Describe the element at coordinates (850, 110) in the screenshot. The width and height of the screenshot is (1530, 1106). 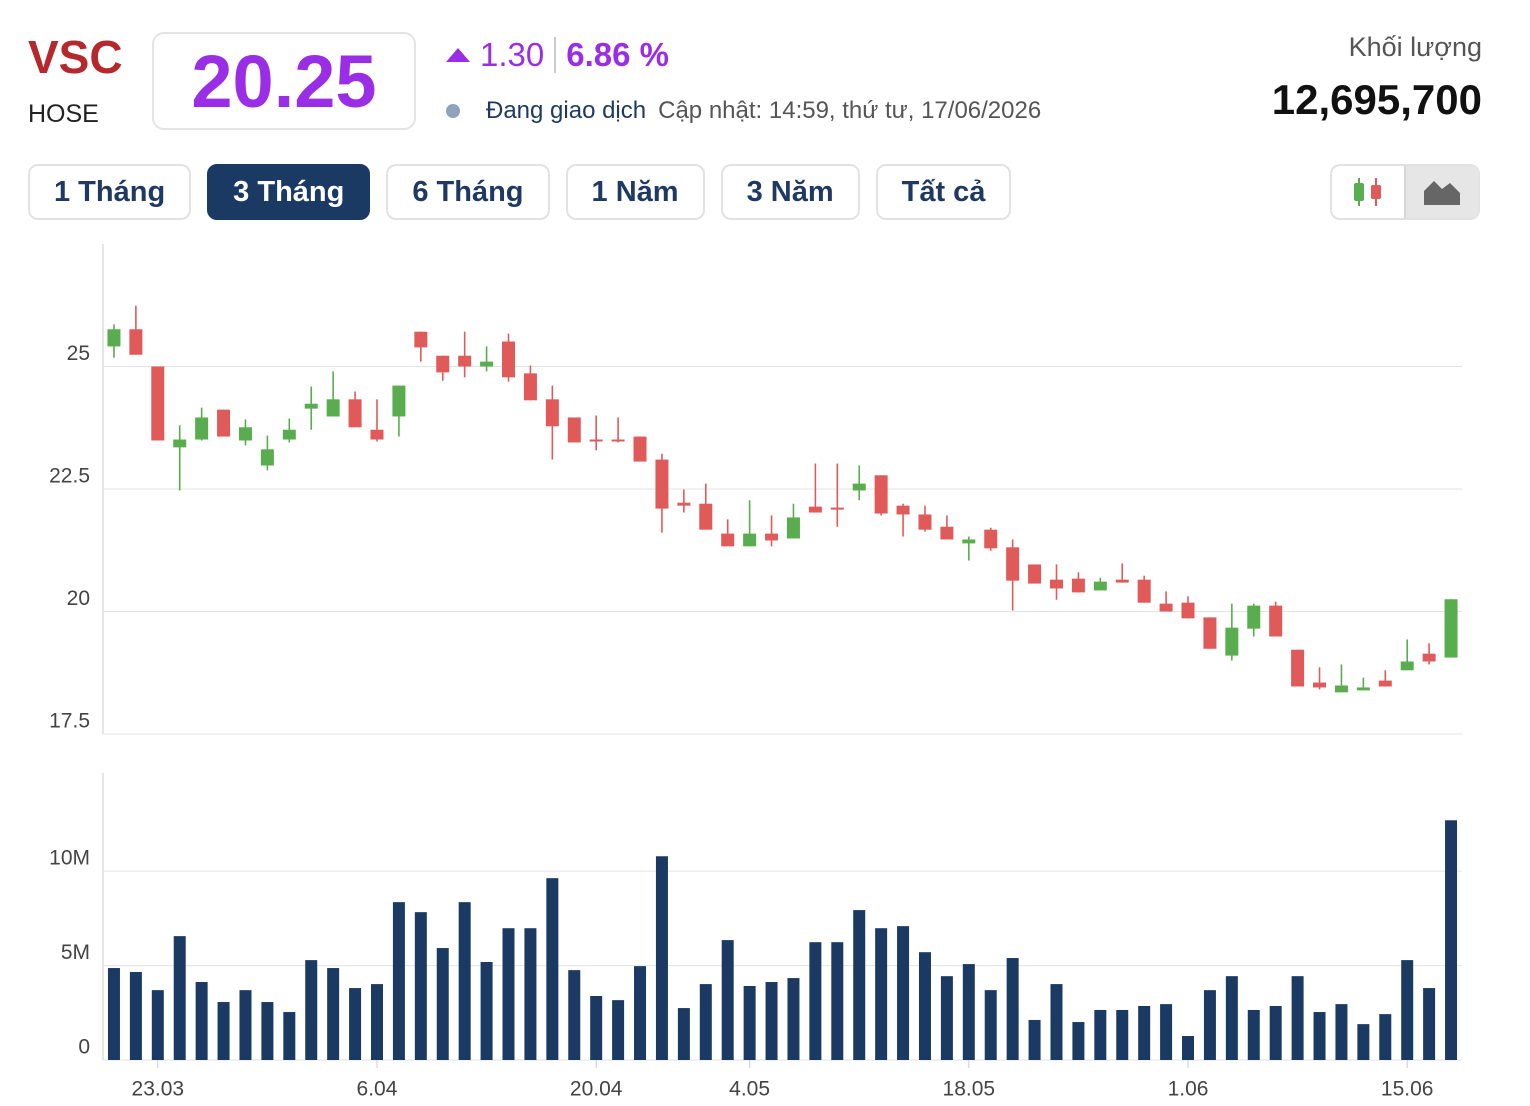
I see `updated: Cập nhật: 14:59, thứ tư, 17/06/2026` at that location.